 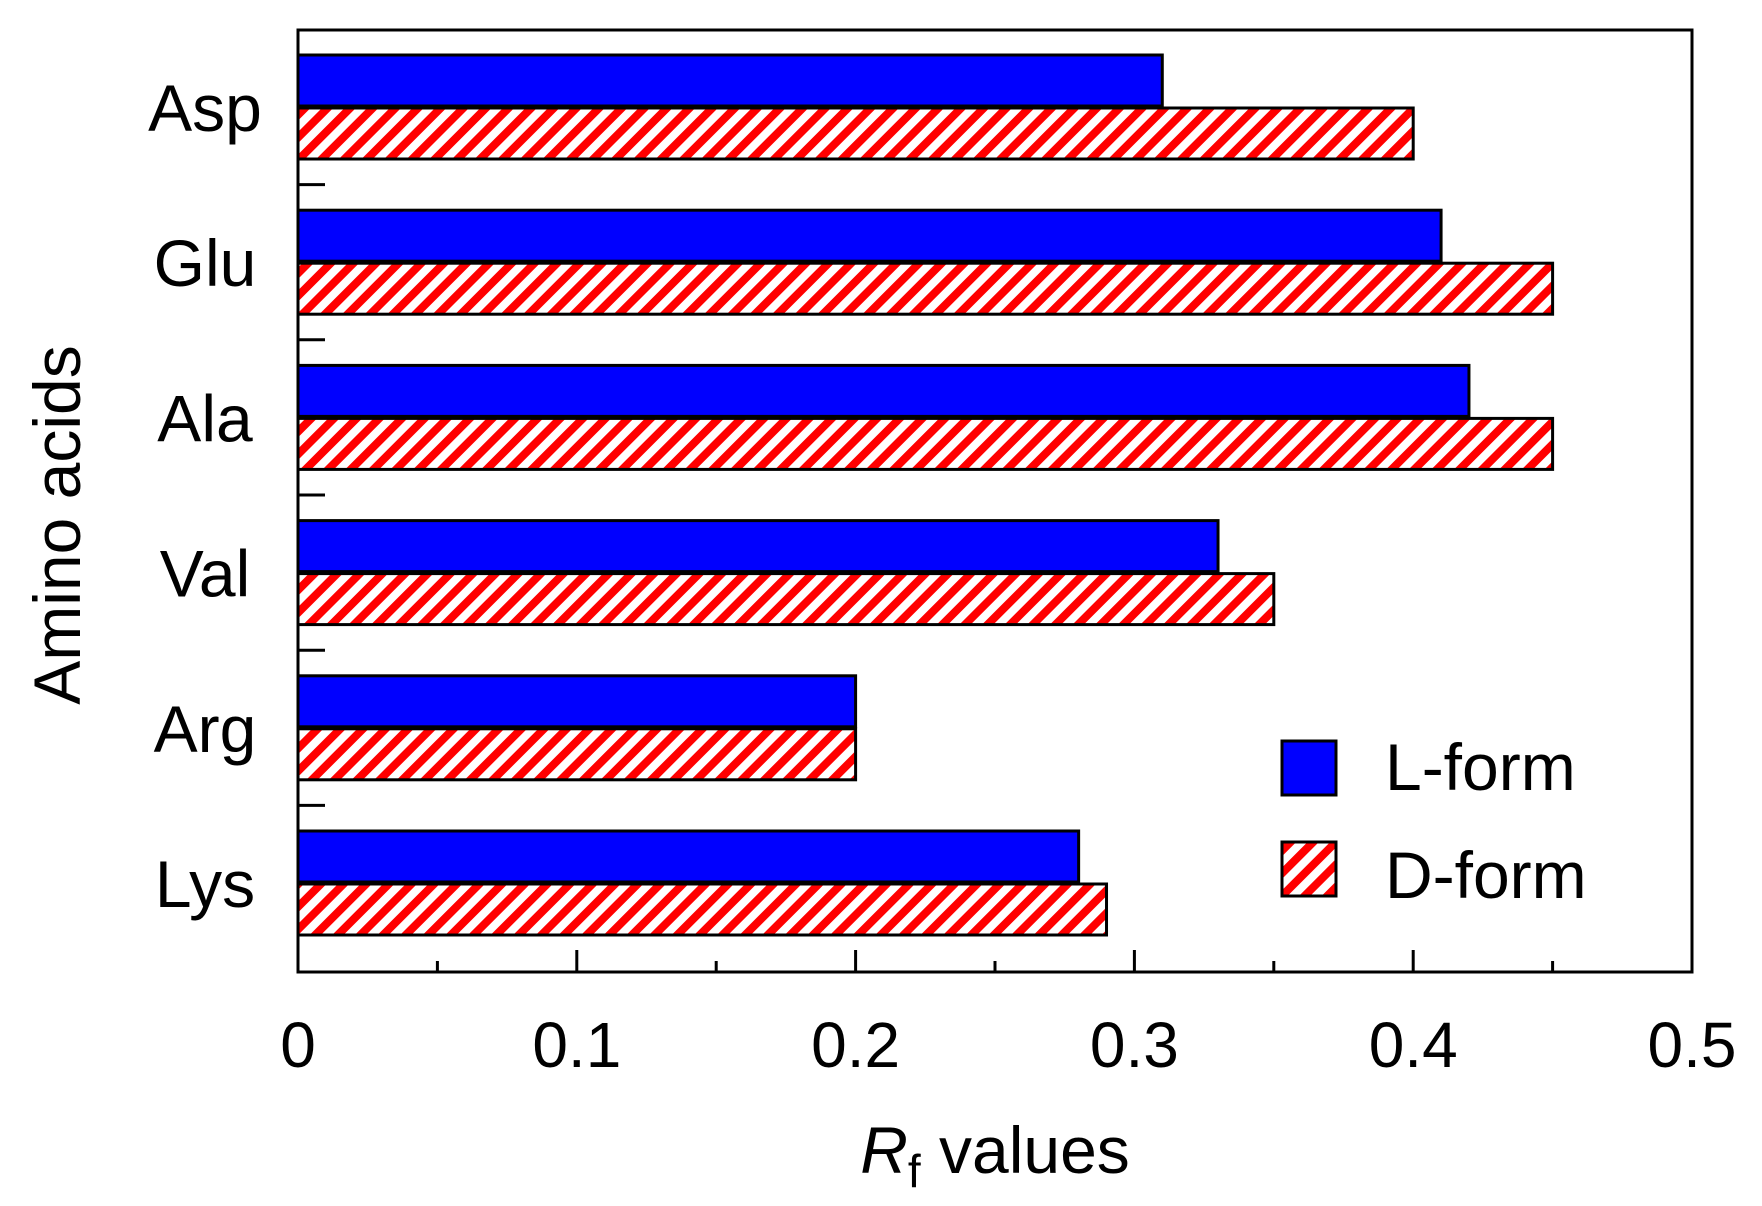 What do you see at coordinates (205, 884) in the screenshot?
I see `y-tick-label-lys: Lys` at bounding box center [205, 884].